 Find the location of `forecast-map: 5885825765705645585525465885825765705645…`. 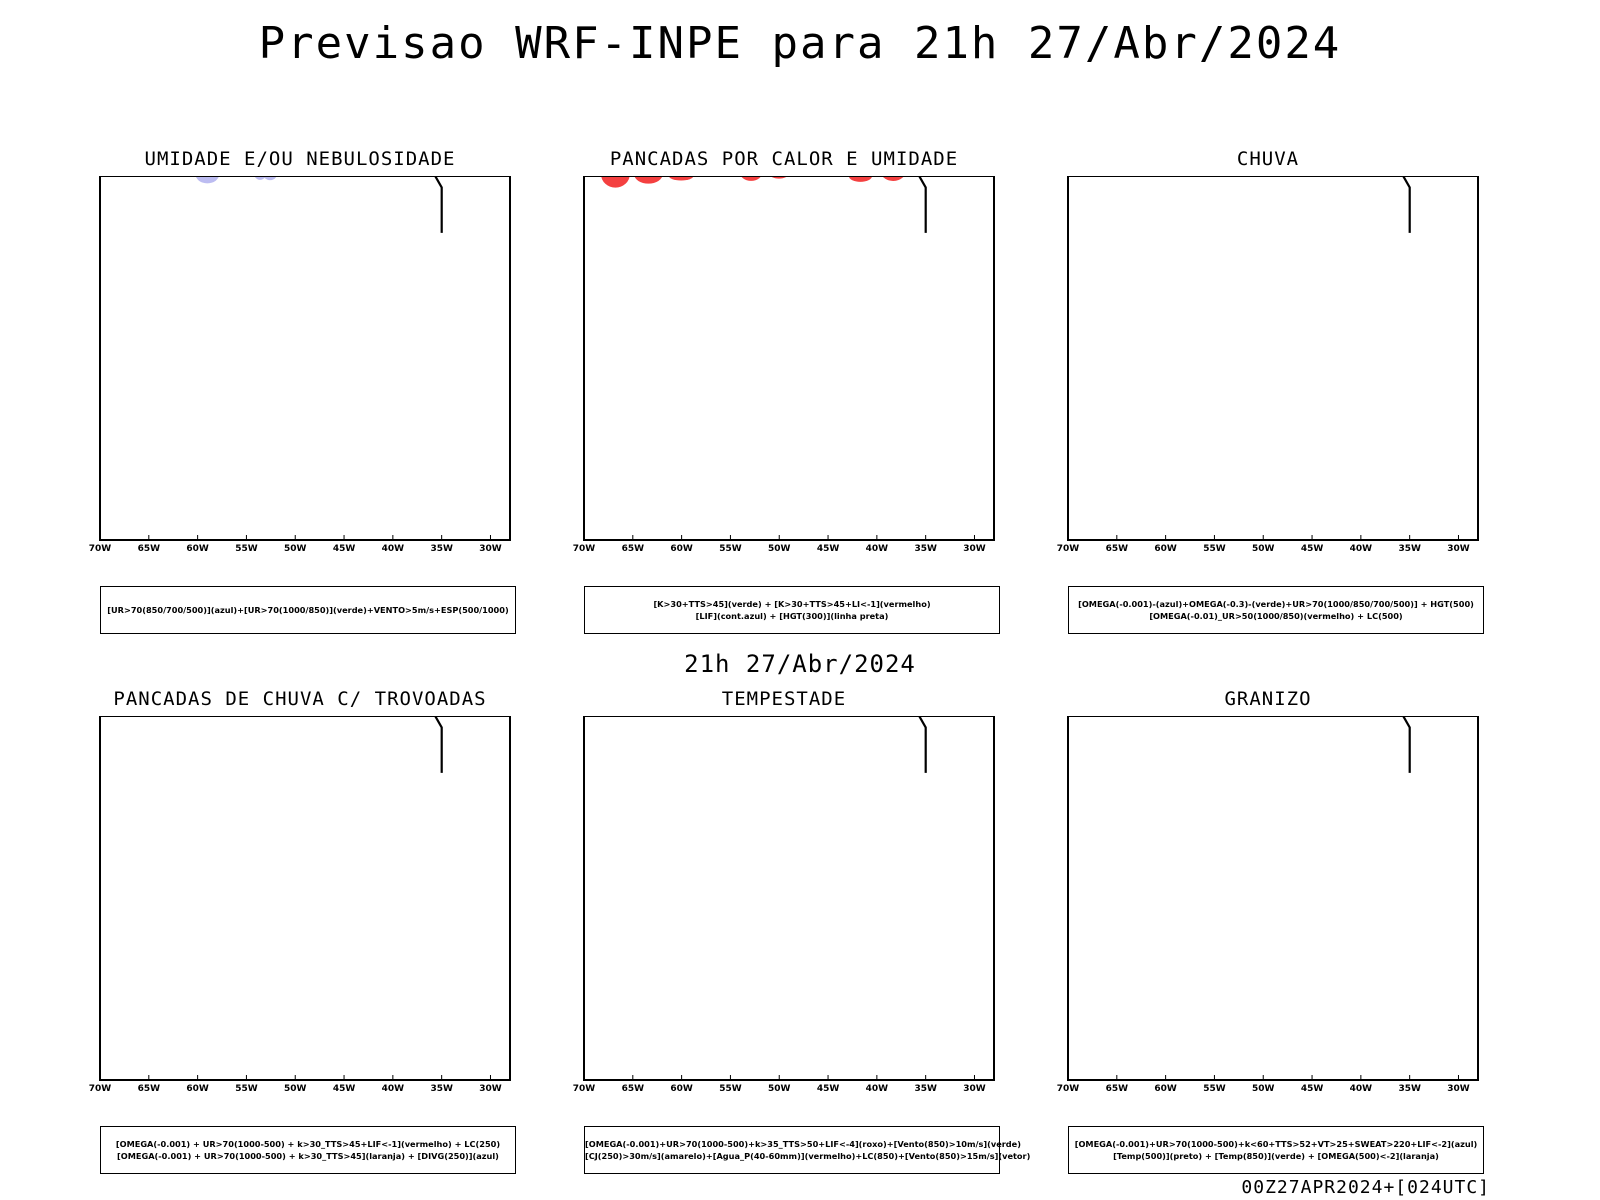

forecast-map: 5885825765705645585525465885825765705645… is located at coordinates (1268, 365).